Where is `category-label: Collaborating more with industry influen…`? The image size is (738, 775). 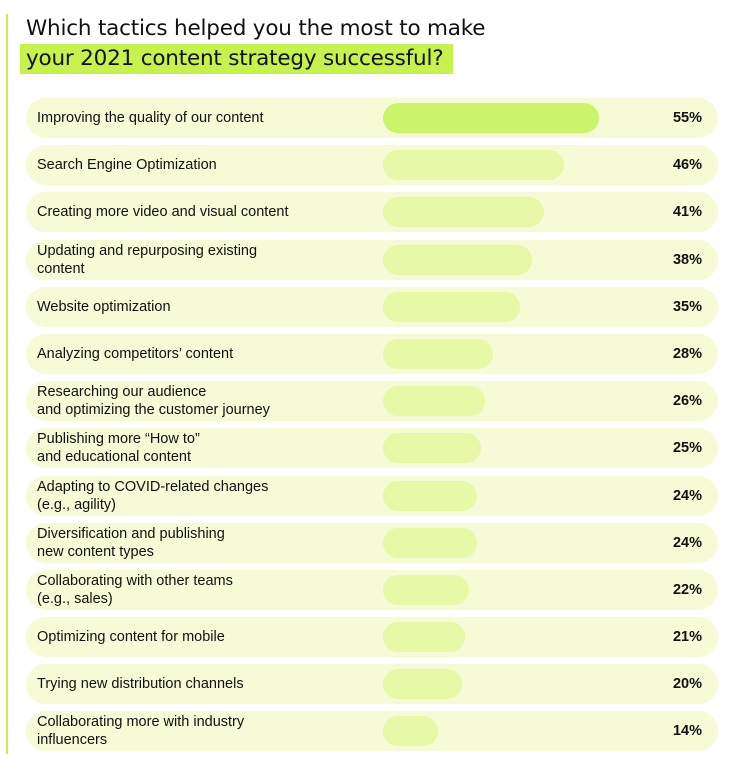 category-label: Collaborating more with industry influen… is located at coordinates (141, 731).